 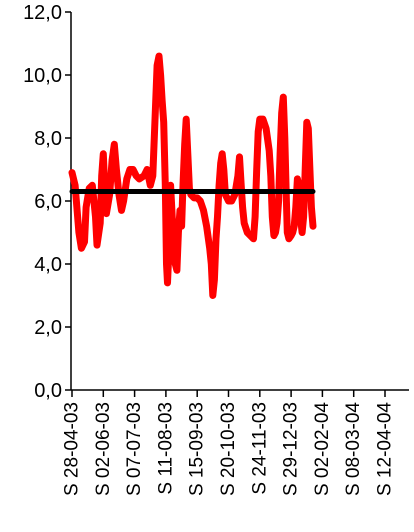 I want to click on y-axis: 0,0 2,0 4,0 6,0 8,0 10,0 12,0, so click(x=47, y=202).